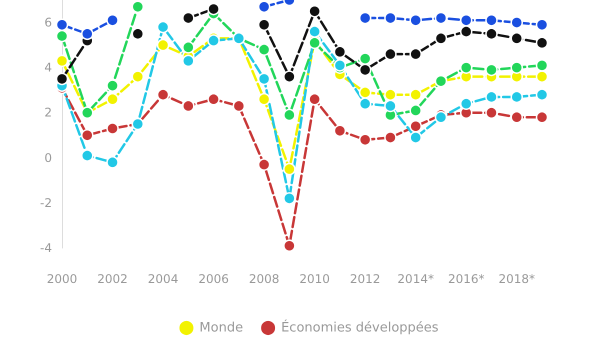  What do you see at coordinates (62, 279) in the screenshot?
I see `x-tick-label: 2000` at bounding box center [62, 279].